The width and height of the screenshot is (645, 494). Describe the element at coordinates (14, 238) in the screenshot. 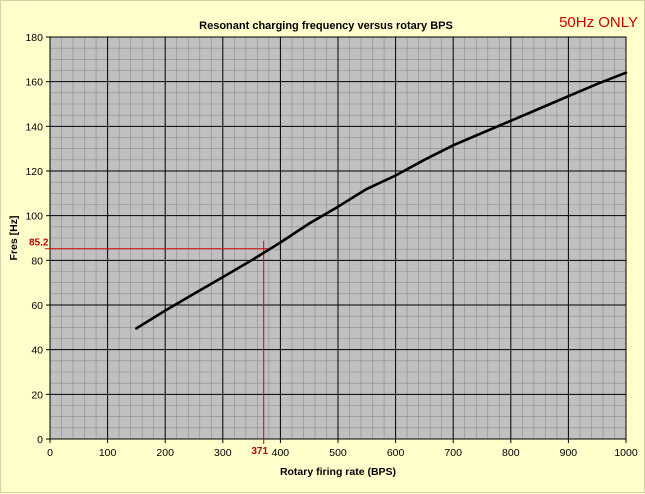

I see `y-axis-title: Fres [Hz]` at that location.